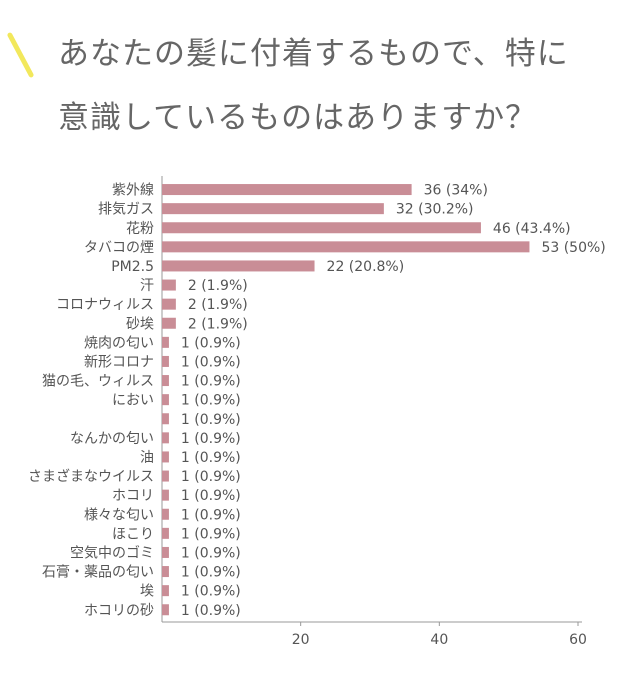 The image size is (640, 685). Describe the element at coordinates (456, 191) in the screenshot. I see `data-label: 36 (34%)` at that location.